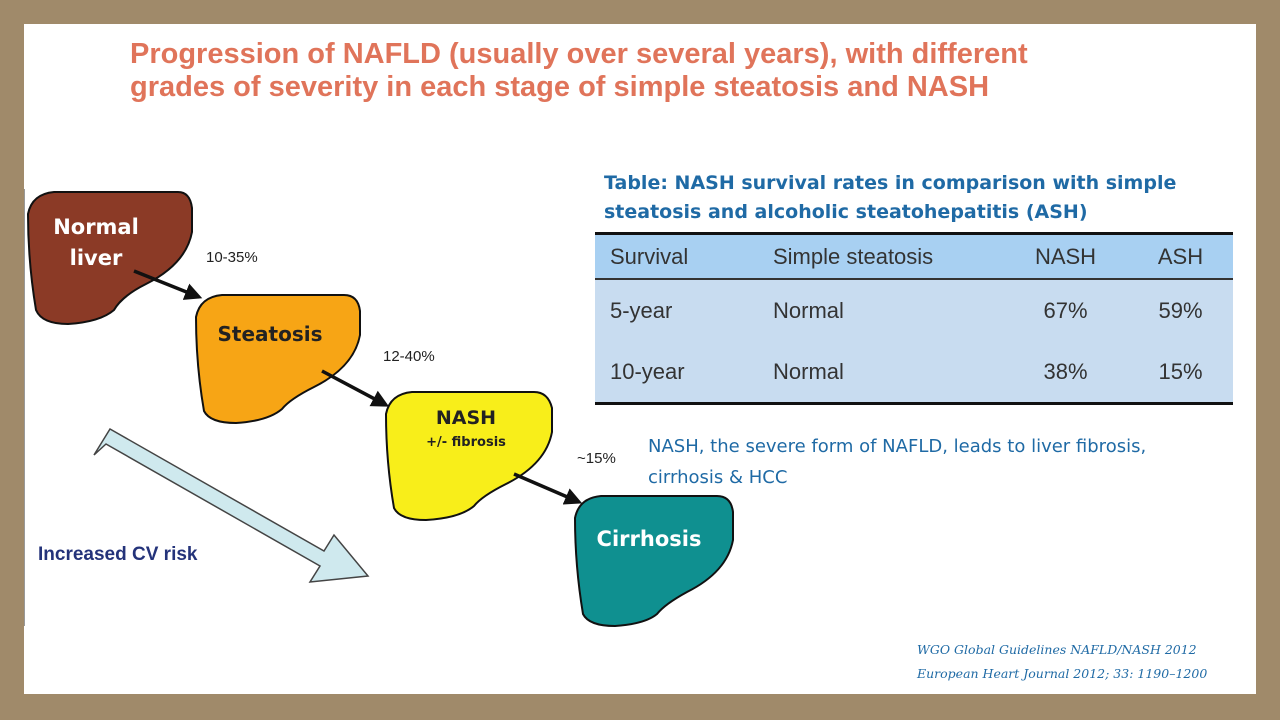 Image resolution: width=1280 pixels, height=720 pixels. What do you see at coordinates (1065, 371) in the screenshot?
I see `table-cell: 38%` at bounding box center [1065, 371].